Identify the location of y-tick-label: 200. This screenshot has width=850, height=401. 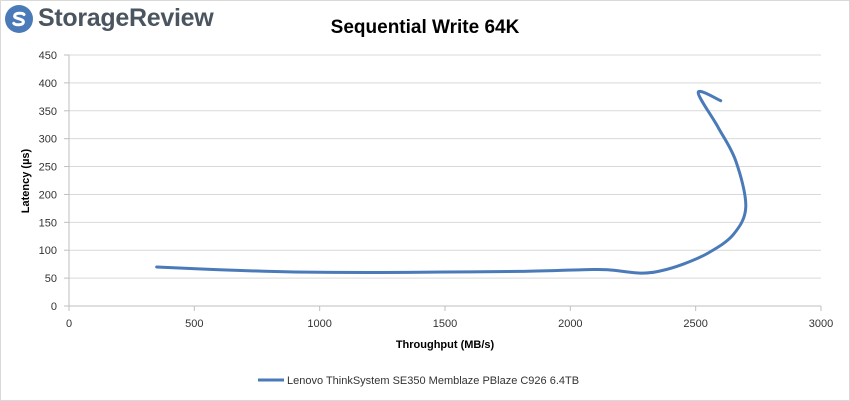
(48, 195).